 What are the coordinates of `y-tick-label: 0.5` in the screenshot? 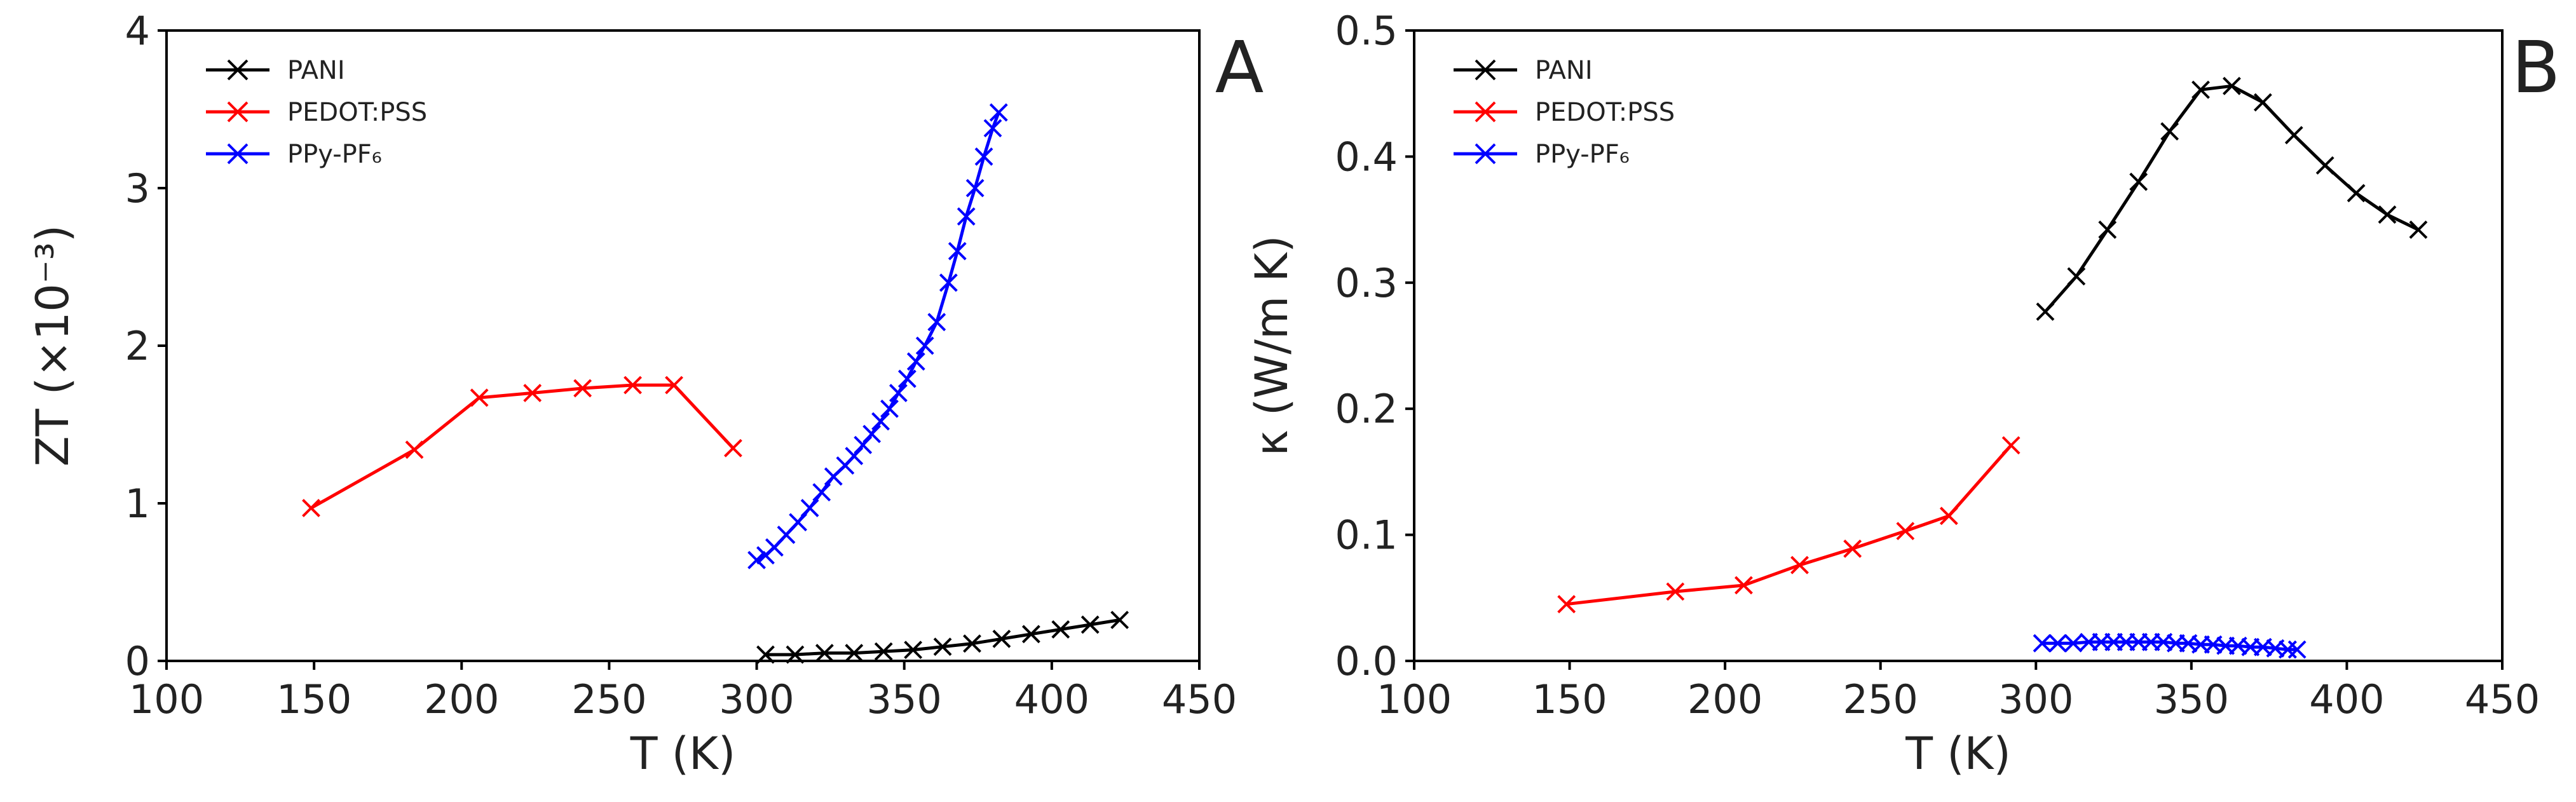 It's located at (1366, 31).